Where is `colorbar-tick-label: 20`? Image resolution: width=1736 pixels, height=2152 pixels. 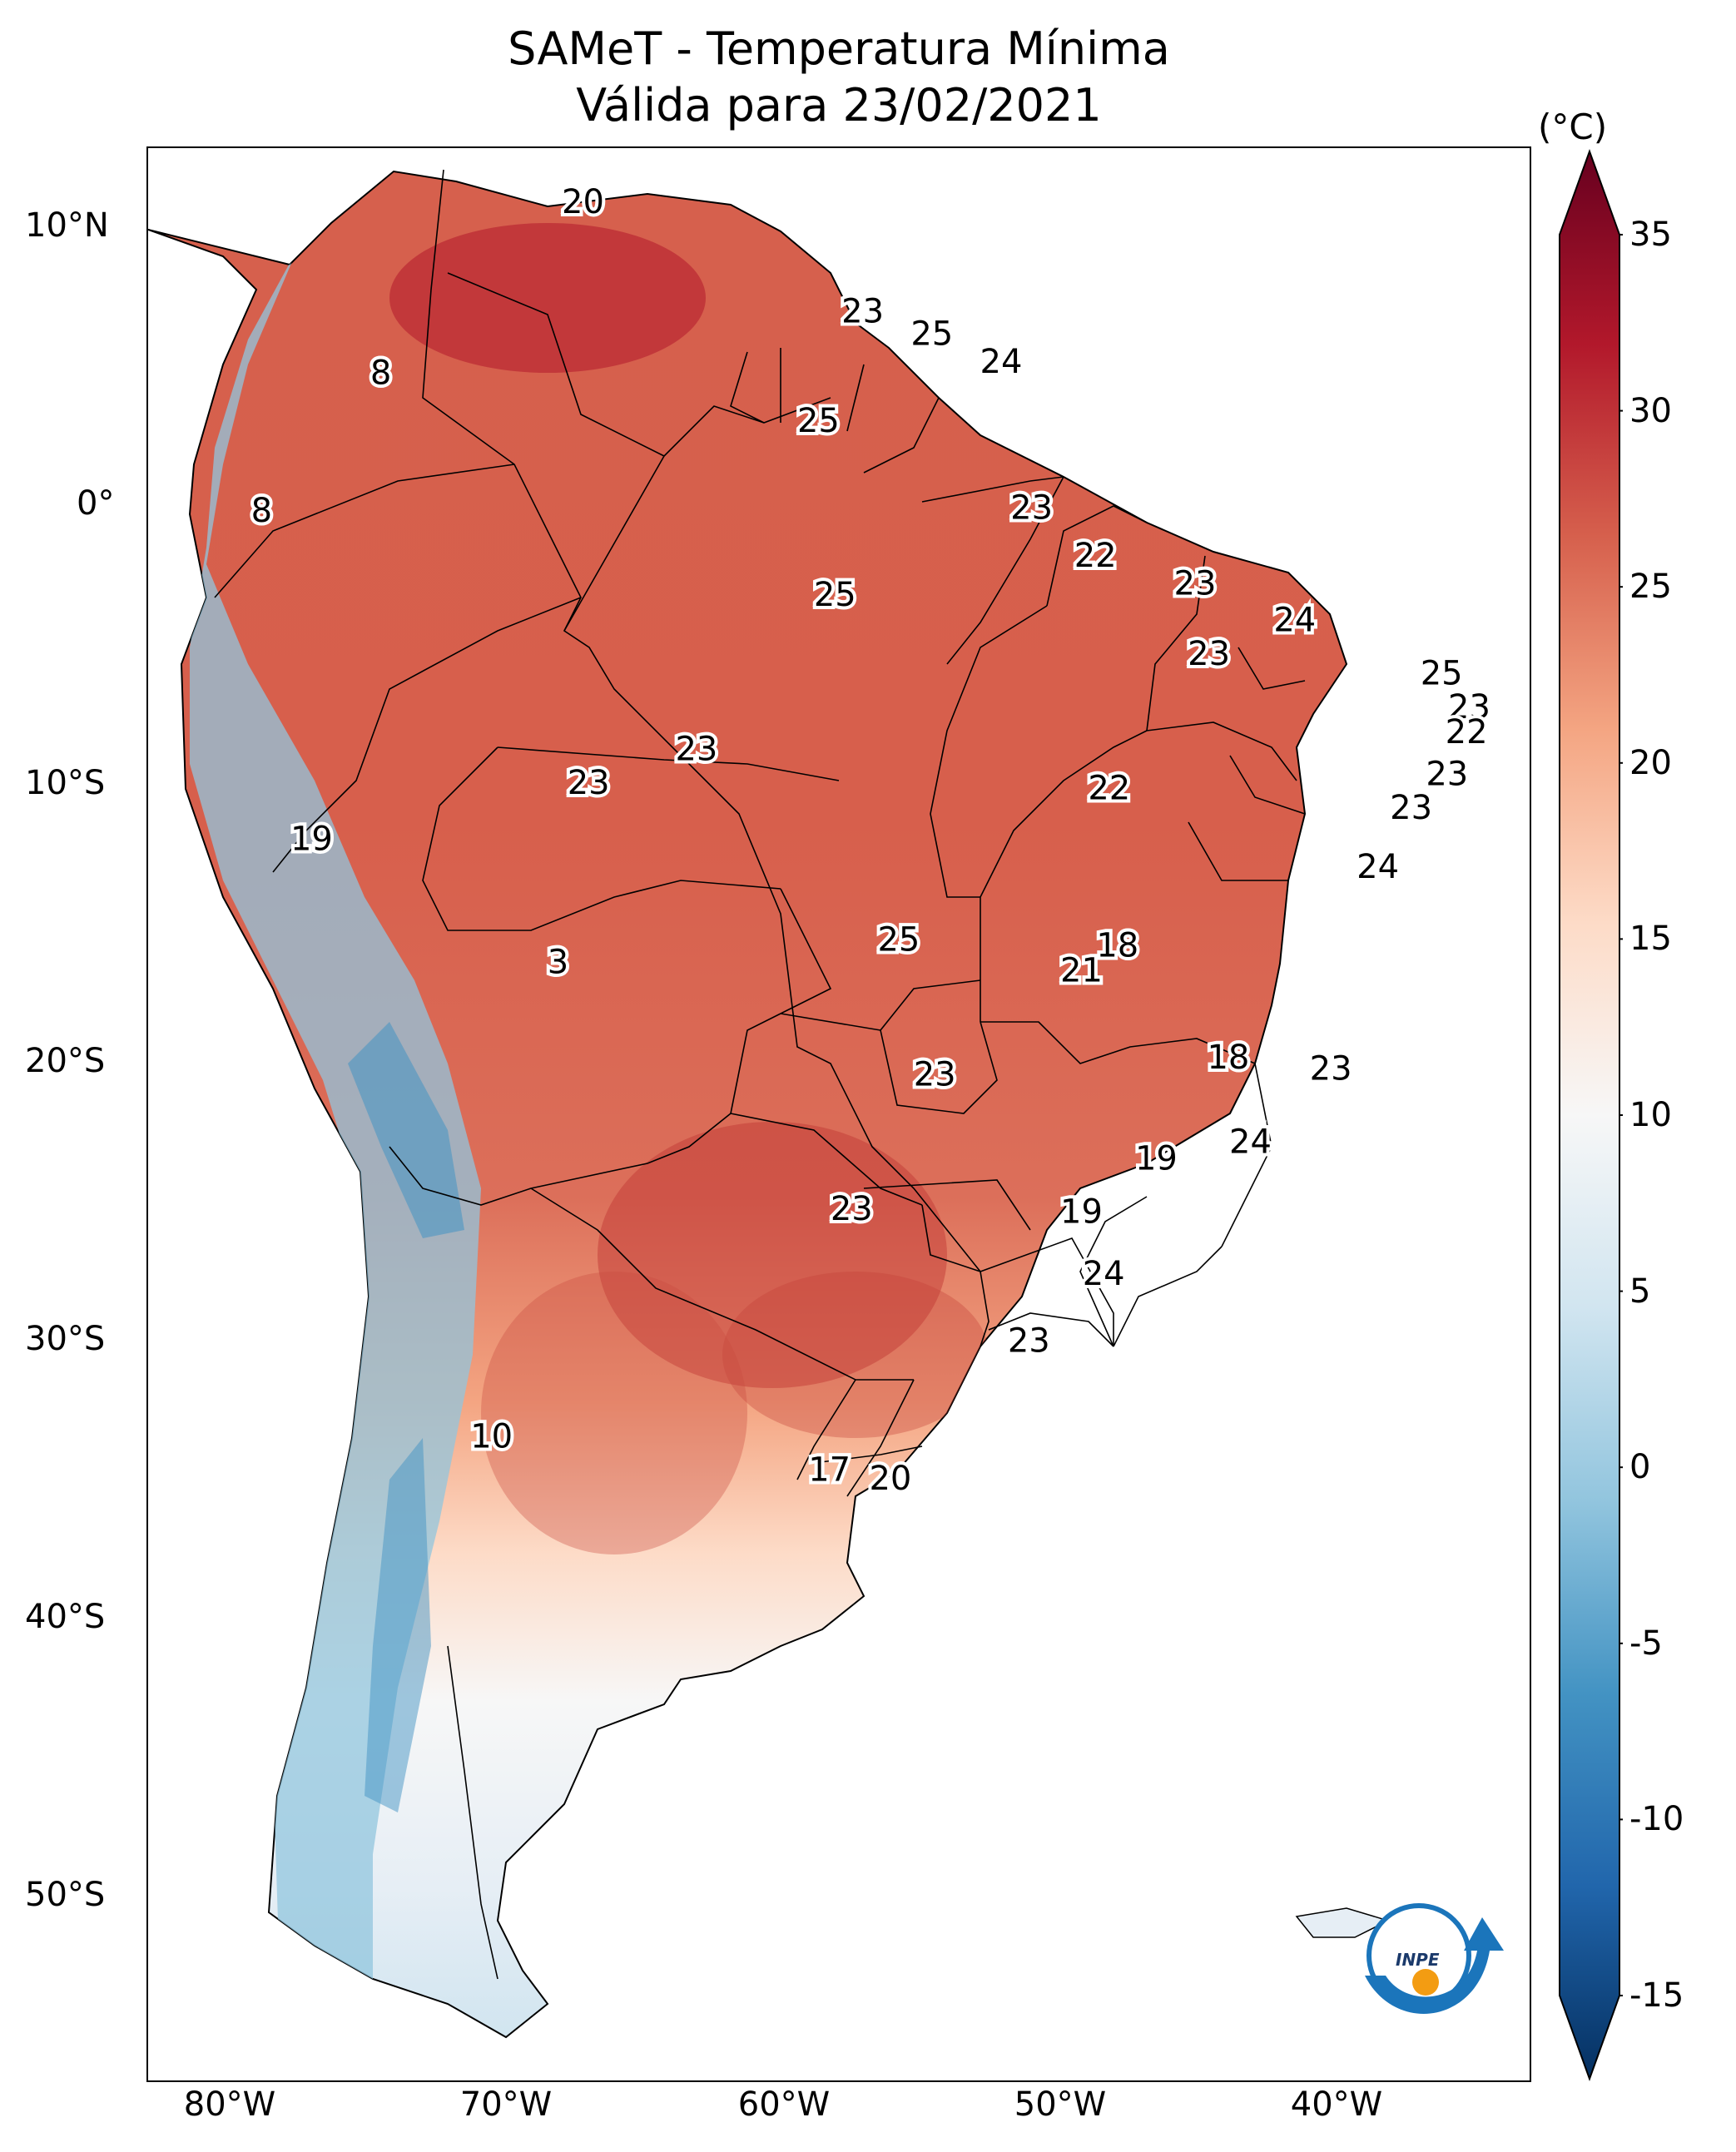
colorbar-tick-label: 20 is located at coordinates (1651, 762).